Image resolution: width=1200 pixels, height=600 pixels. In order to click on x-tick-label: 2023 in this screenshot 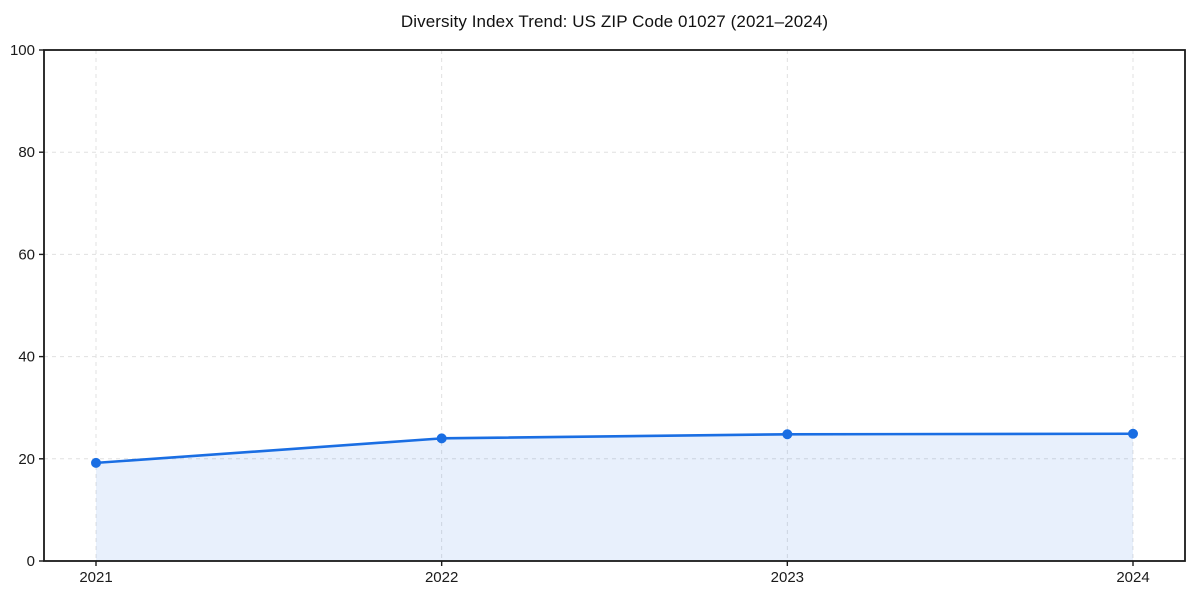, I will do `click(787, 577)`.